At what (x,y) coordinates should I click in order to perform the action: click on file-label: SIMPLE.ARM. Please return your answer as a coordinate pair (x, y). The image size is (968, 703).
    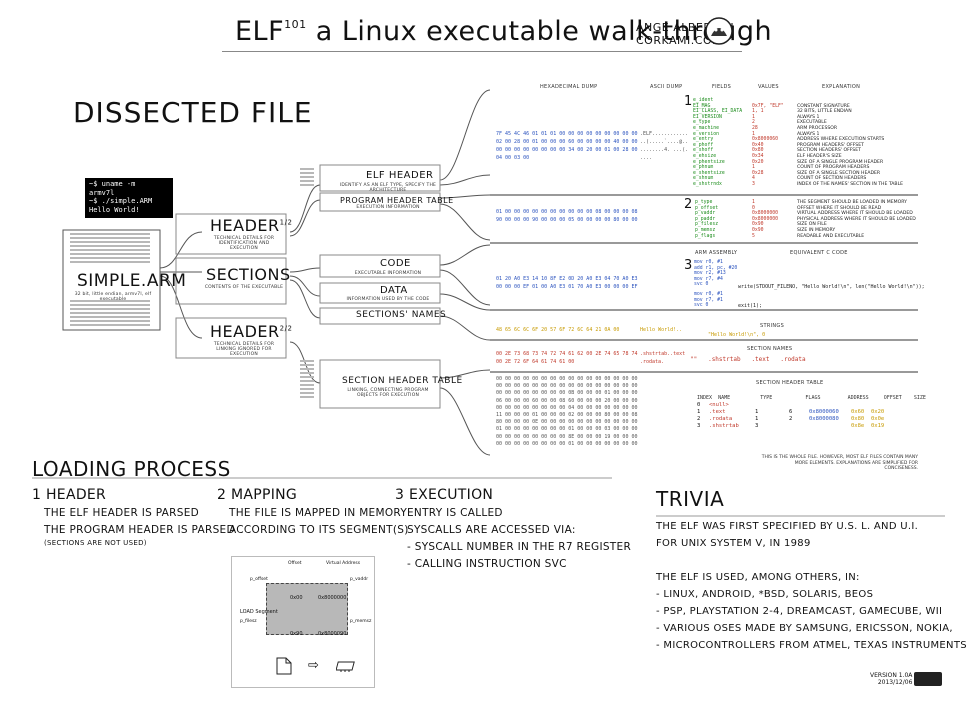
    Looking at the image, I should click on (132, 281).